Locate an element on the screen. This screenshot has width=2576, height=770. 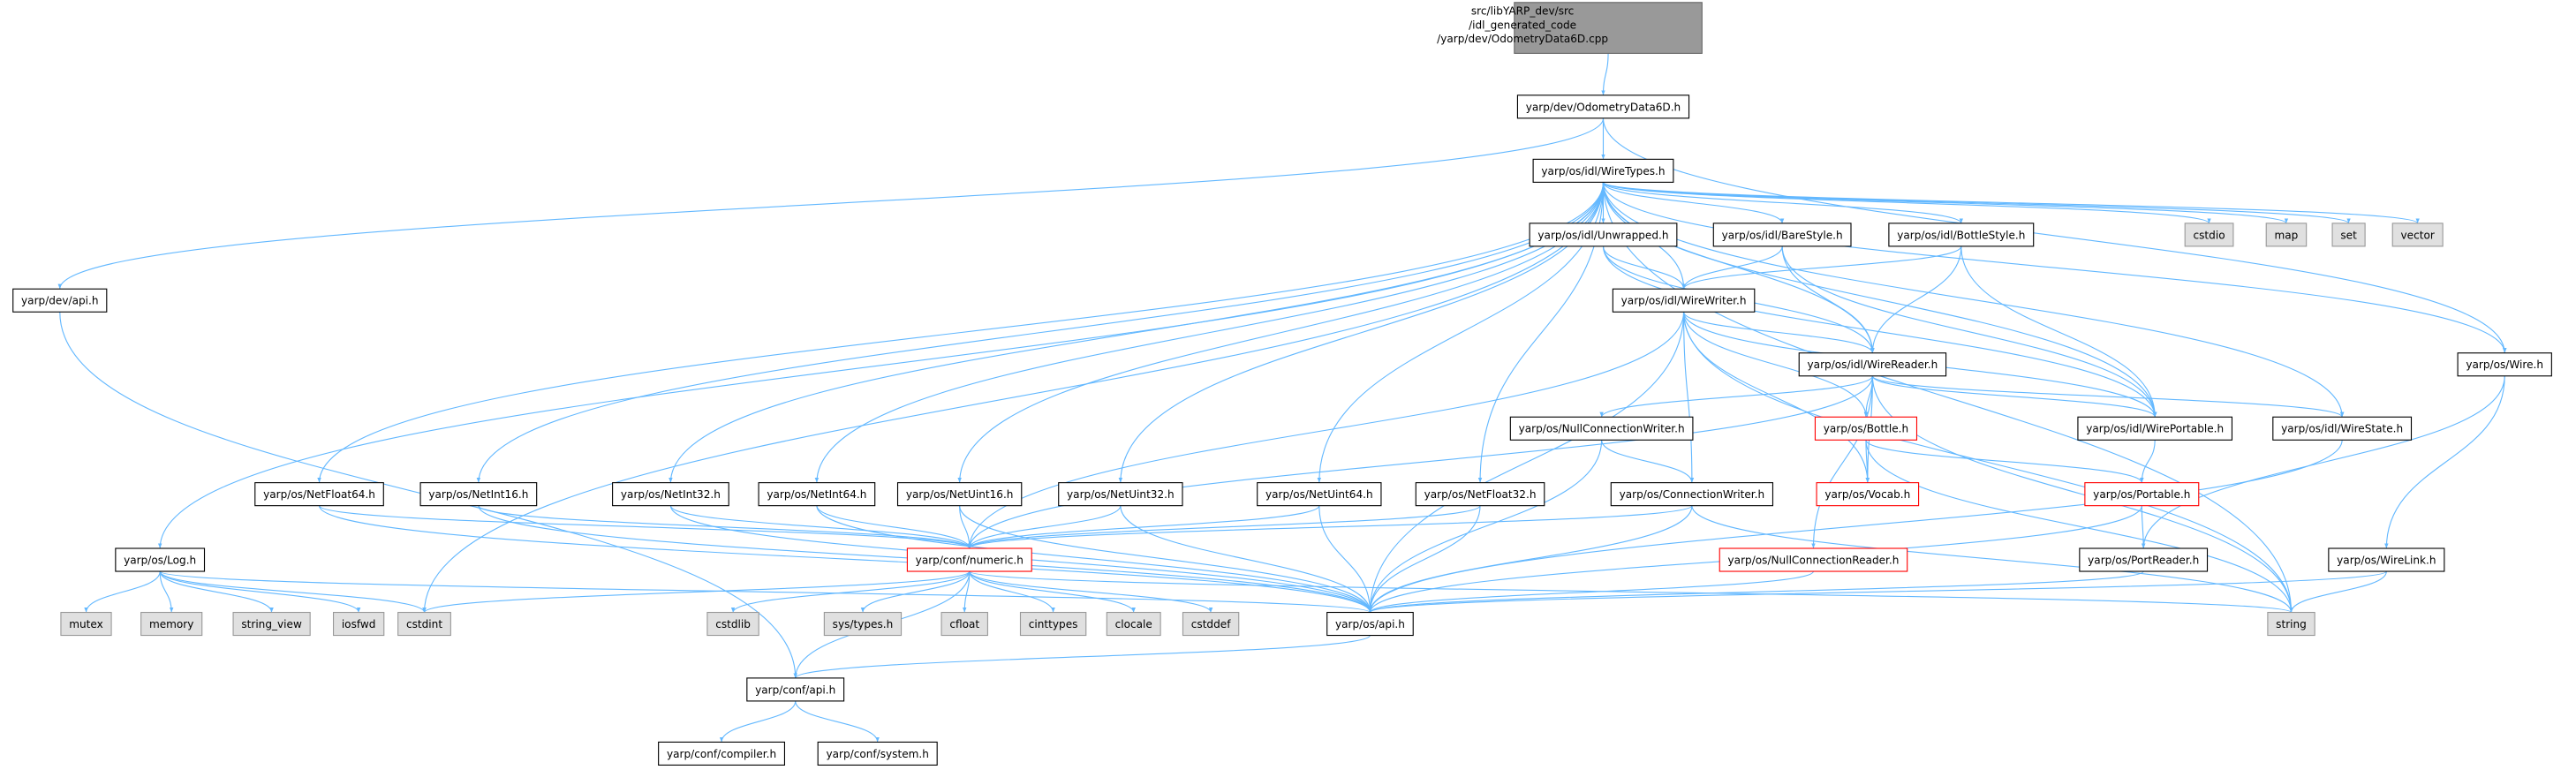
node-label: yarp/os/Vocab.h is located at coordinates (1867, 494).